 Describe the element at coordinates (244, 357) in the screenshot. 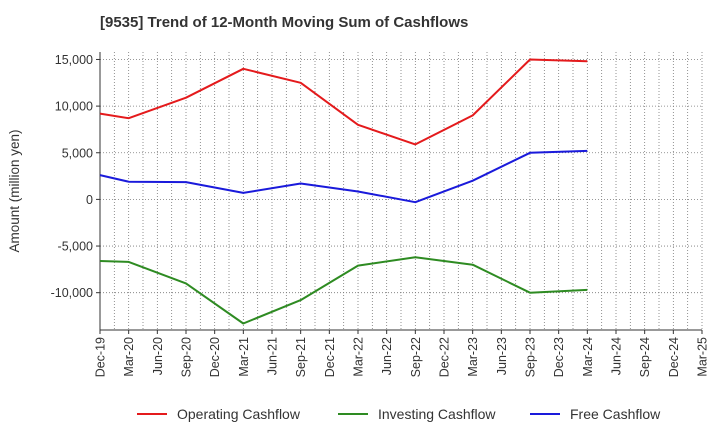

I see `x-tick-label: Mar-21` at that location.